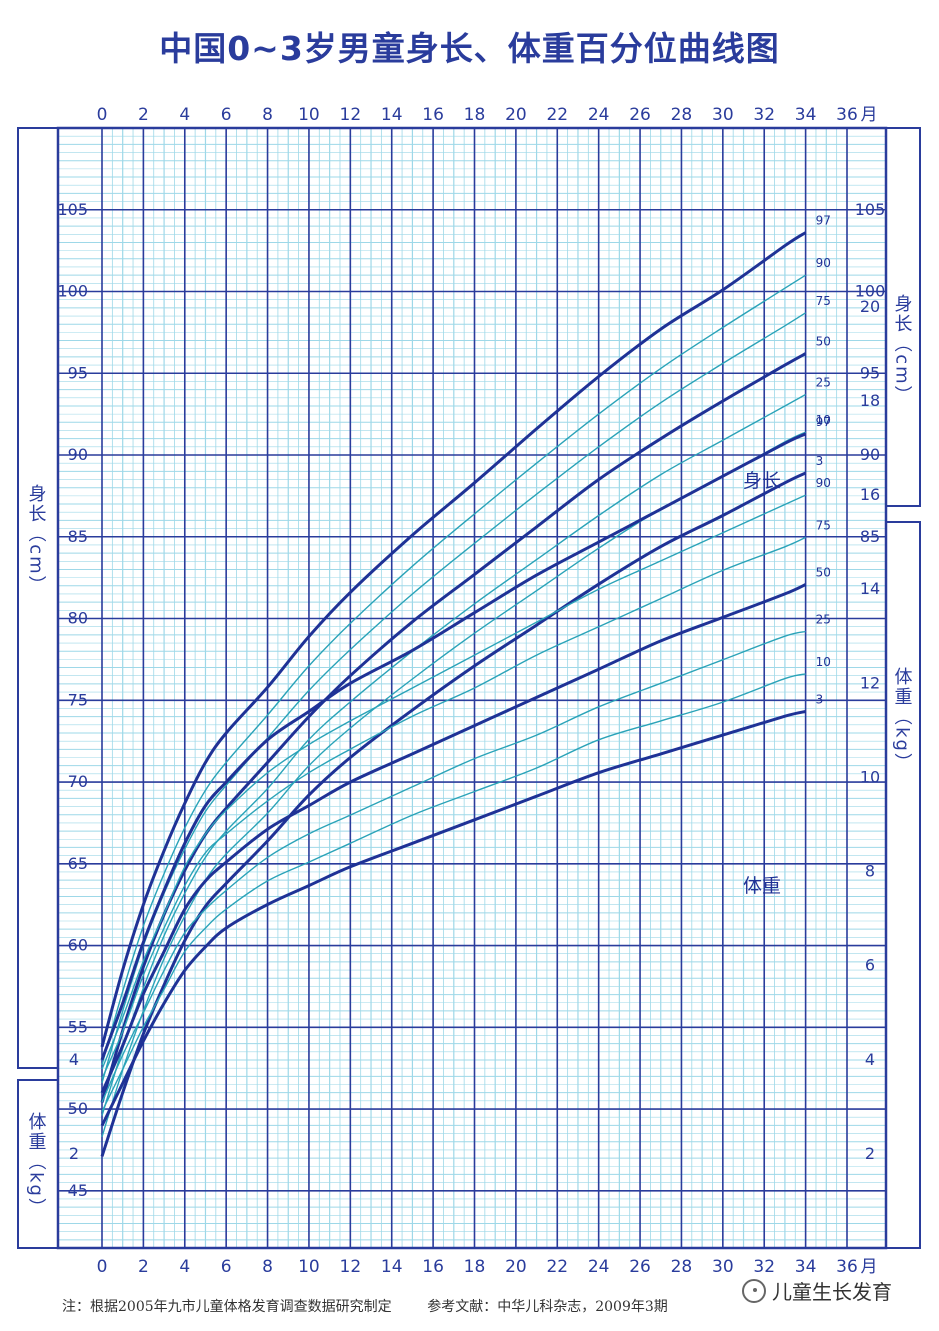  What do you see at coordinates (869, 1267) in the screenshot?
I see `x-unit-label-bottom: 月` at bounding box center [869, 1267].